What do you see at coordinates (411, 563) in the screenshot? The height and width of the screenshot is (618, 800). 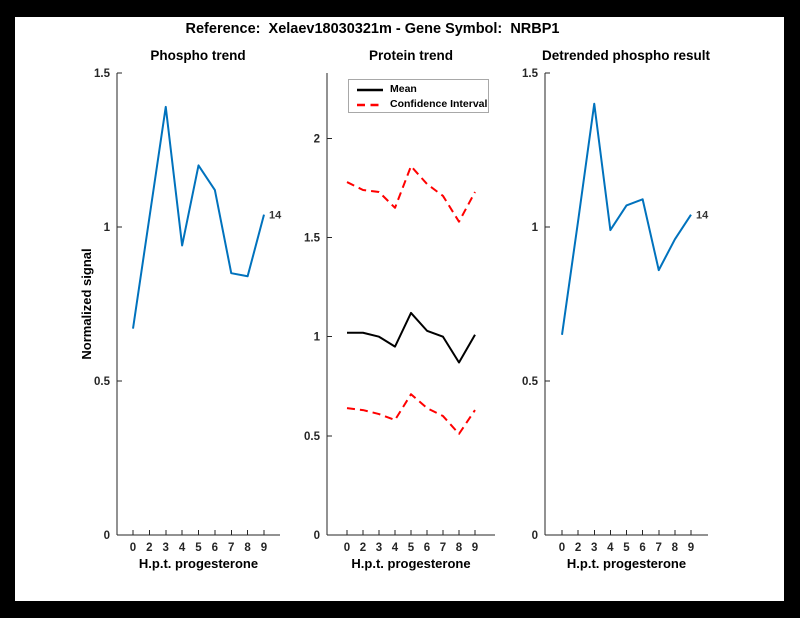 I see `x-axis-label-2: H.p.t. progesterone` at bounding box center [411, 563].